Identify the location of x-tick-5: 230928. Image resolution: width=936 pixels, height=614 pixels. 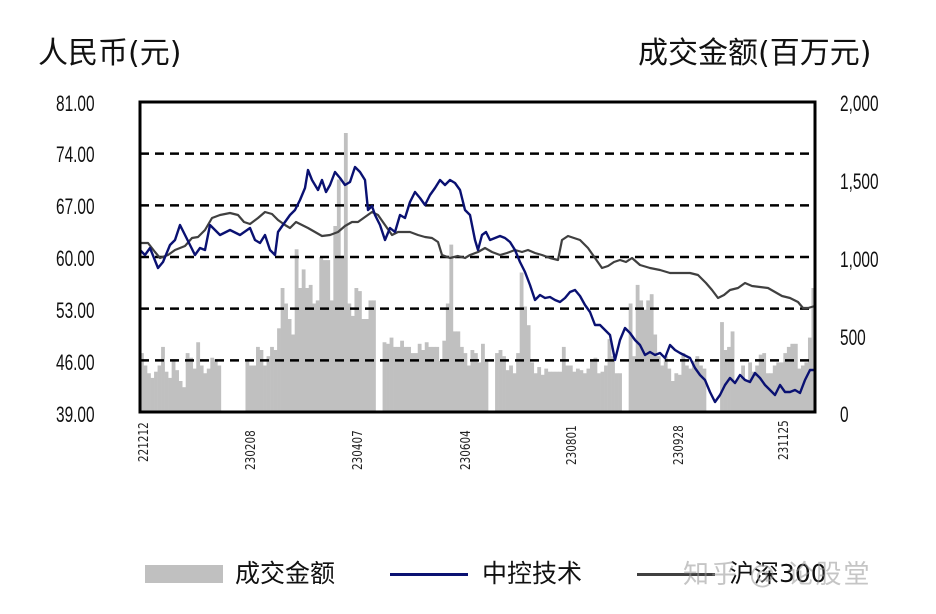
(679, 445).